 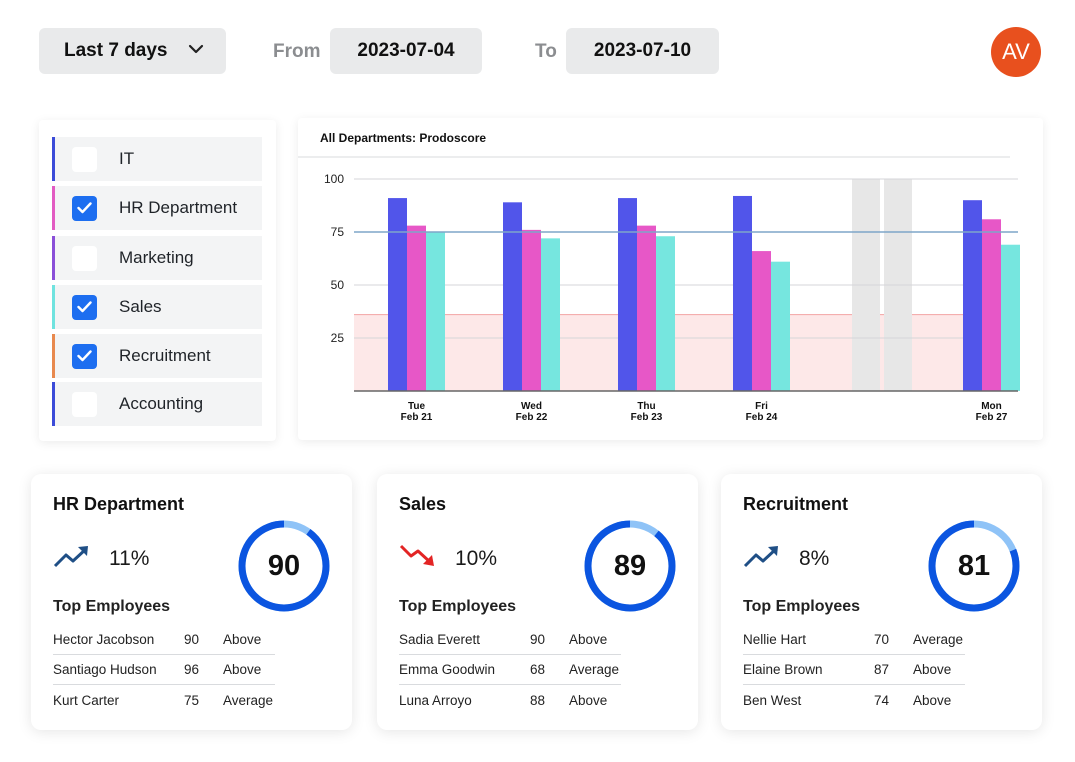 I want to click on trend: 10%, so click(x=448, y=558).